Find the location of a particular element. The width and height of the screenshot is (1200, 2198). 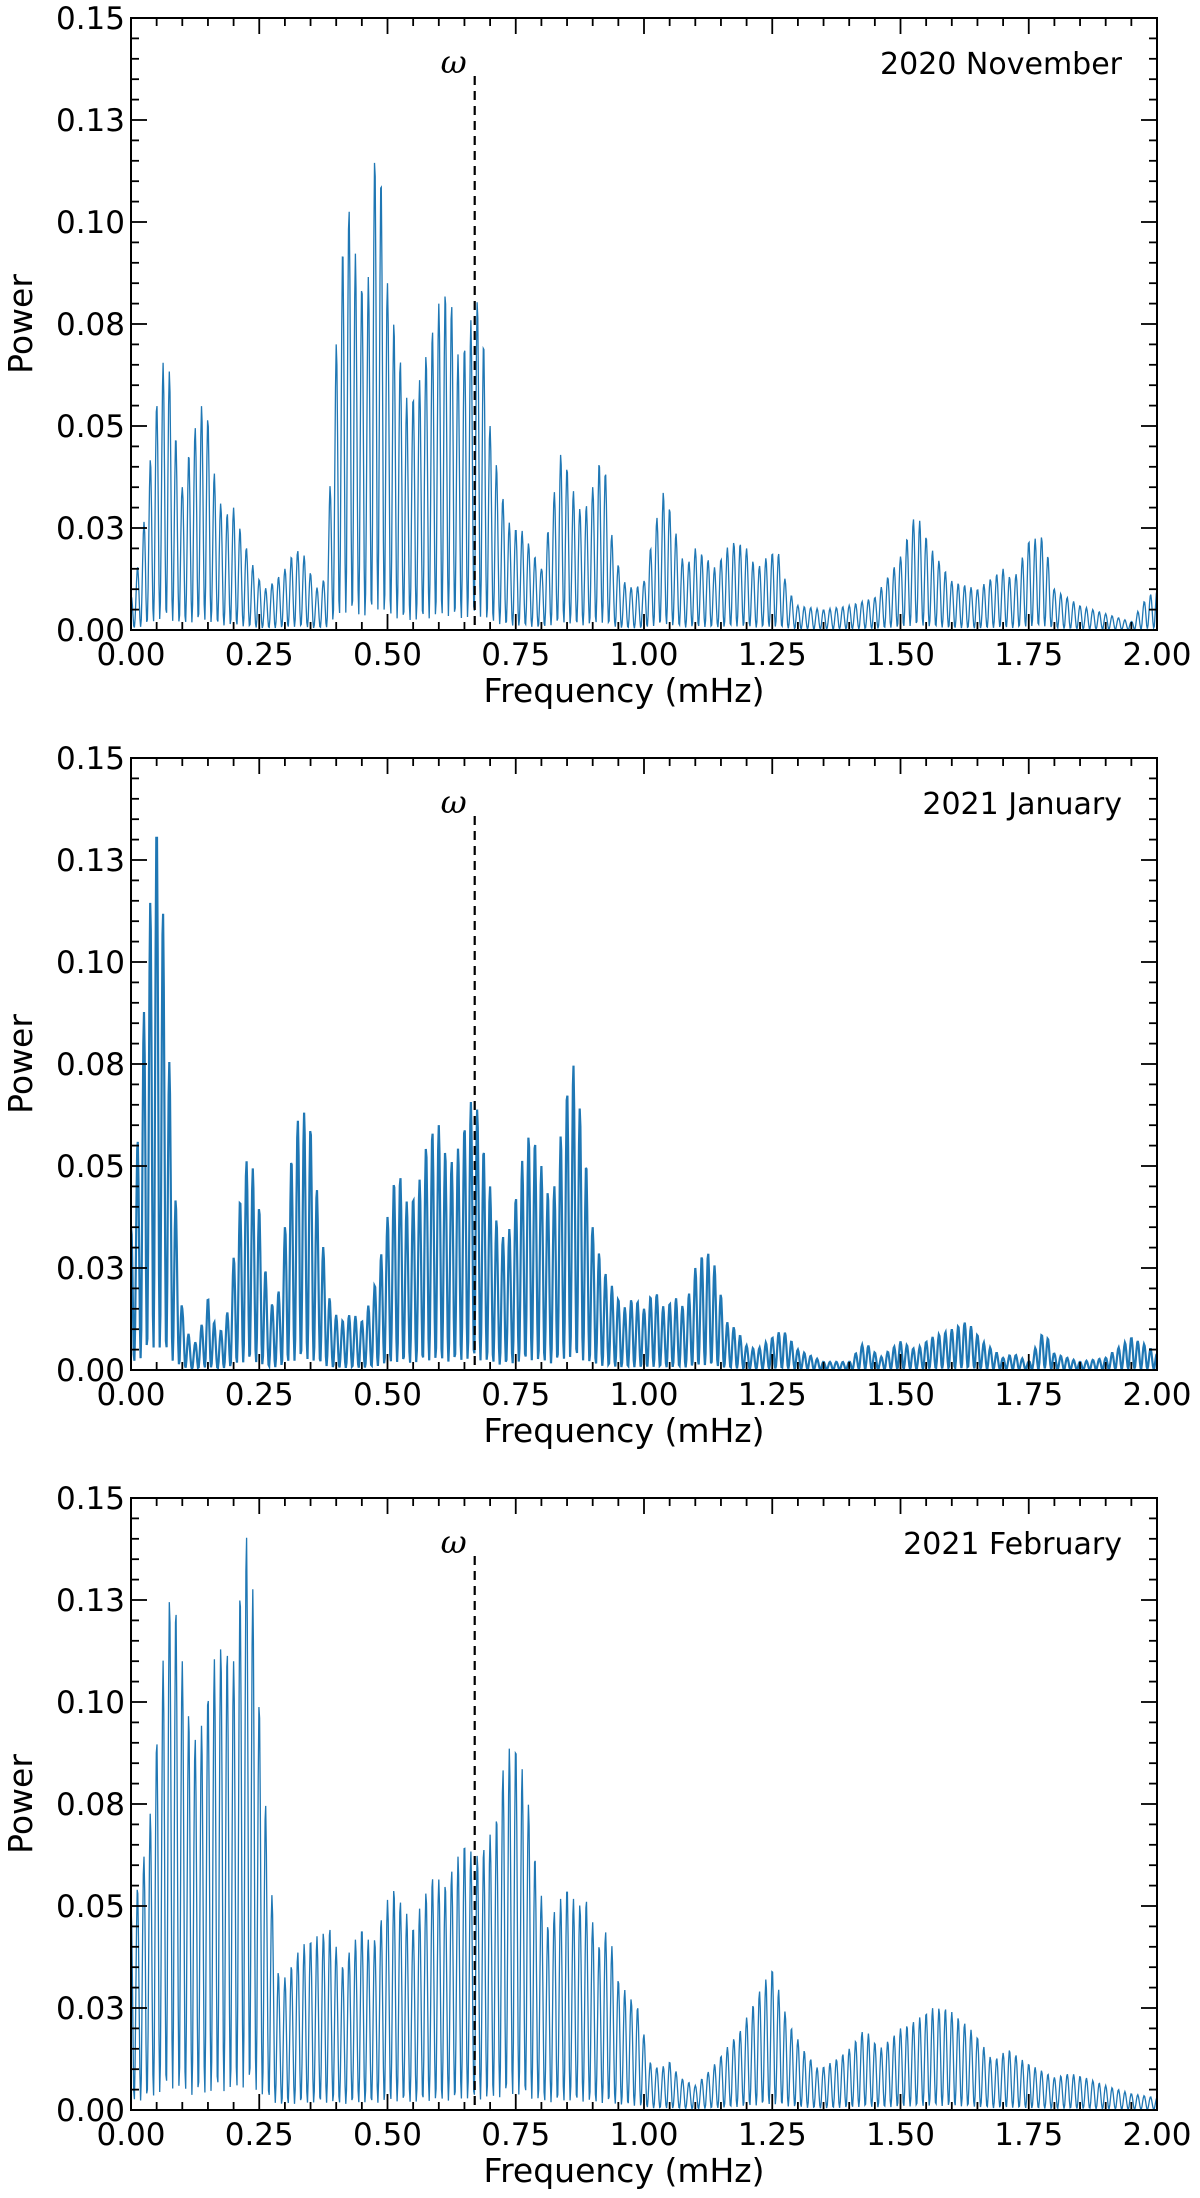

panel-label: 2020 November is located at coordinates (1001, 64).